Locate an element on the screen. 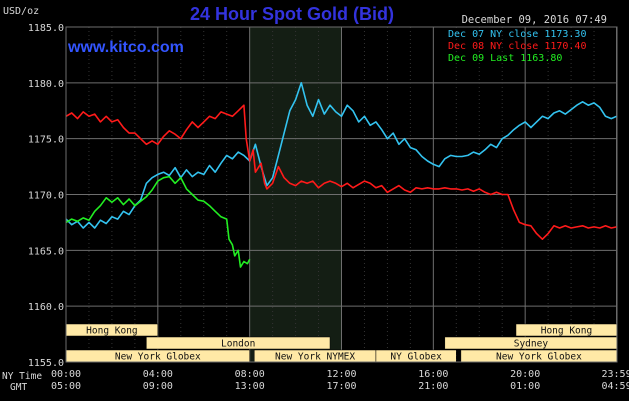 The image size is (629, 401). y-tick-label: 1165.0 is located at coordinates (46, 251).